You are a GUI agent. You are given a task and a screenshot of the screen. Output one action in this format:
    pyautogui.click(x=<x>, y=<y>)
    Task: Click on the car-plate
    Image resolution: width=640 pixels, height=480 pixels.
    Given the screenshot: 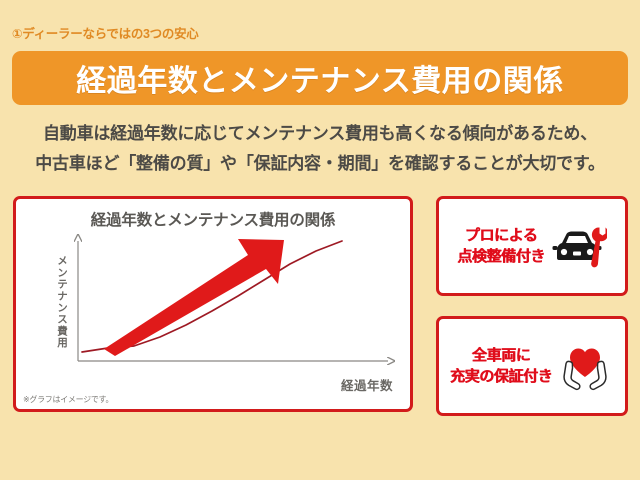 What is the action you would take?
    pyautogui.click(x=576, y=253)
    